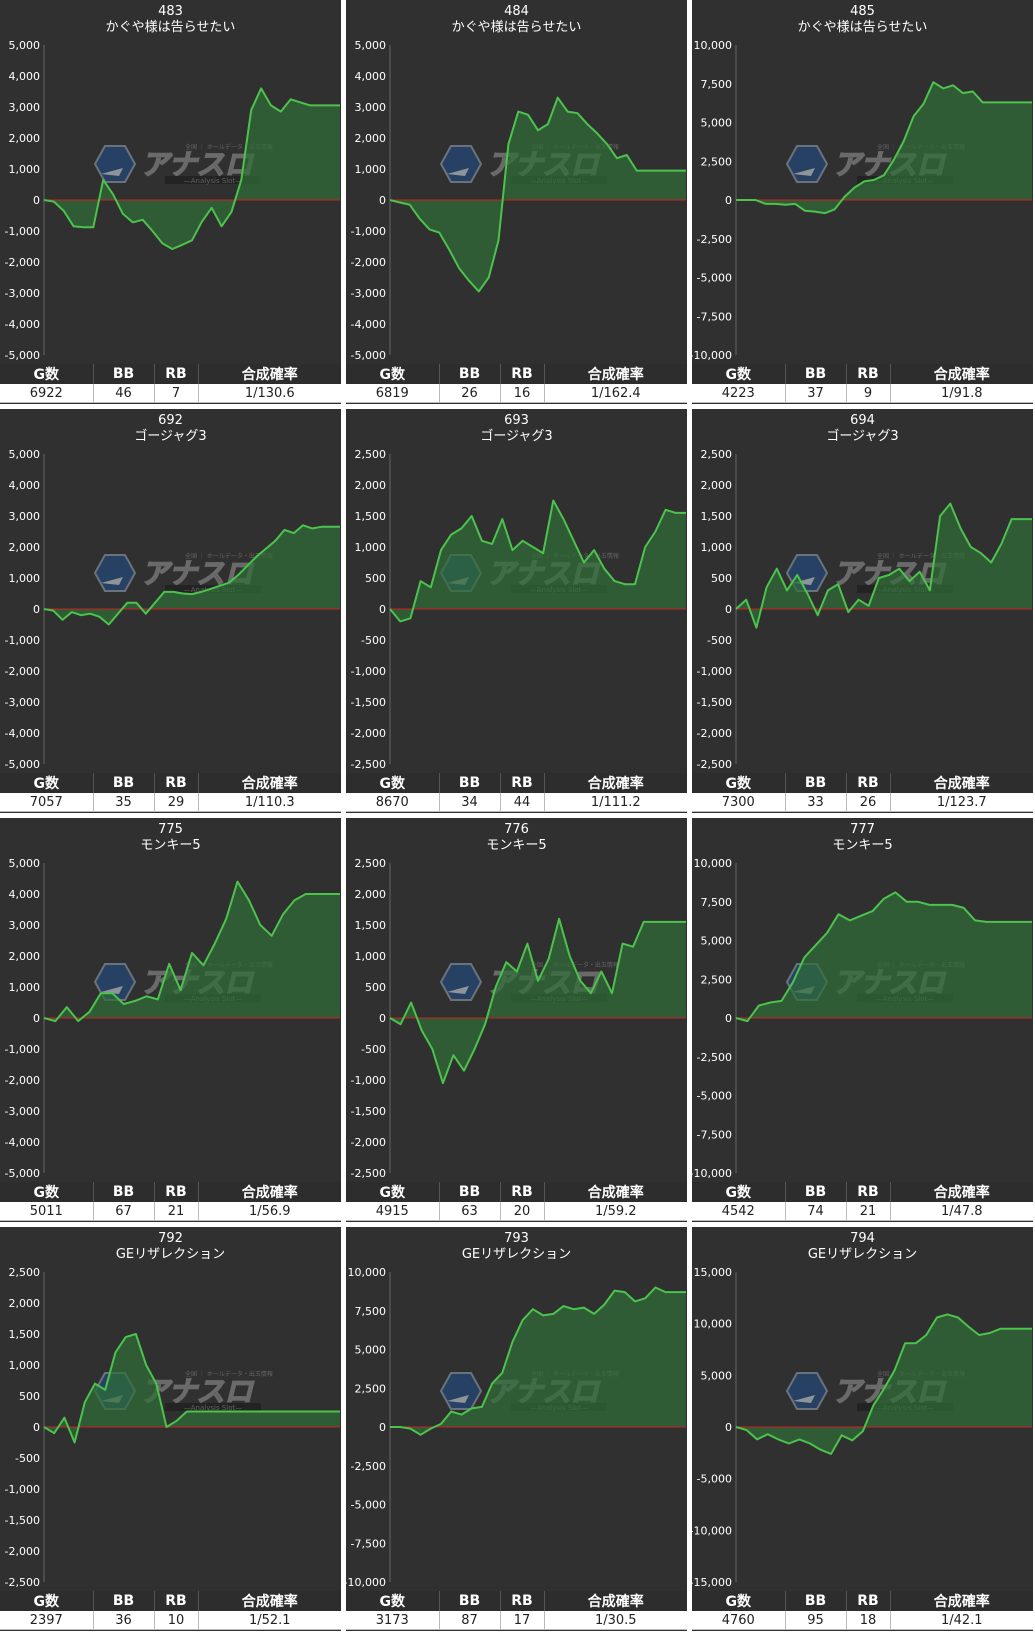 Image resolution: width=1035 pixels, height=1636 pixels. Describe the element at coordinates (739, 393) in the screenshot. I see `games-value: 4223` at that location.